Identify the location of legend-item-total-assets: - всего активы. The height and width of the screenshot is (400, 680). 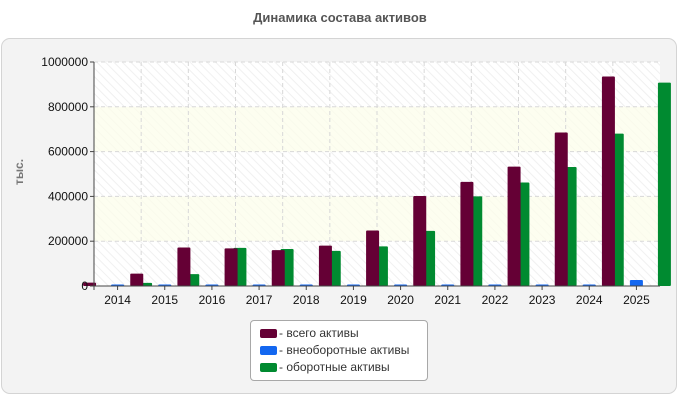
(343, 333).